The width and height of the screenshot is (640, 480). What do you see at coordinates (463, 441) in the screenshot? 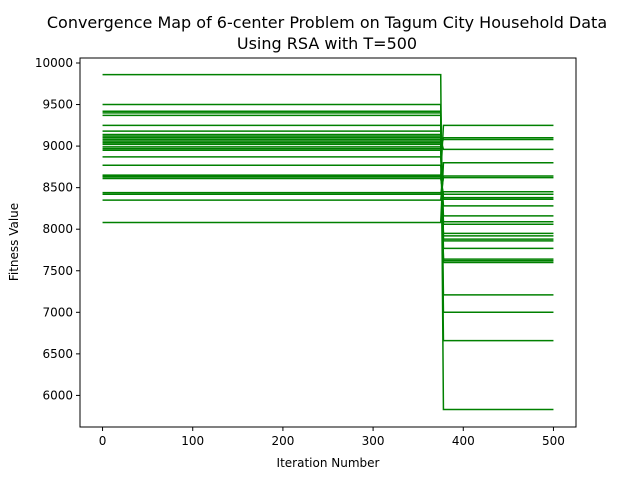
I see `x-tick-label: 400` at bounding box center [463, 441].